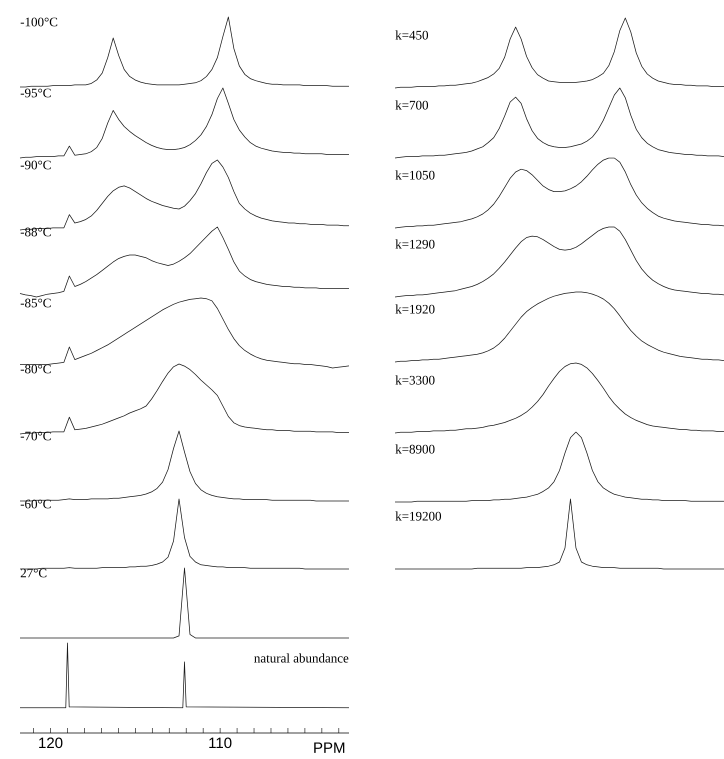 Image resolution: width=724 pixels, height=759 pixels. What do you see at coordinates (301, 658) in the screenshot?
I see `annotation: natural abundance` at bounding box center [301, 658].